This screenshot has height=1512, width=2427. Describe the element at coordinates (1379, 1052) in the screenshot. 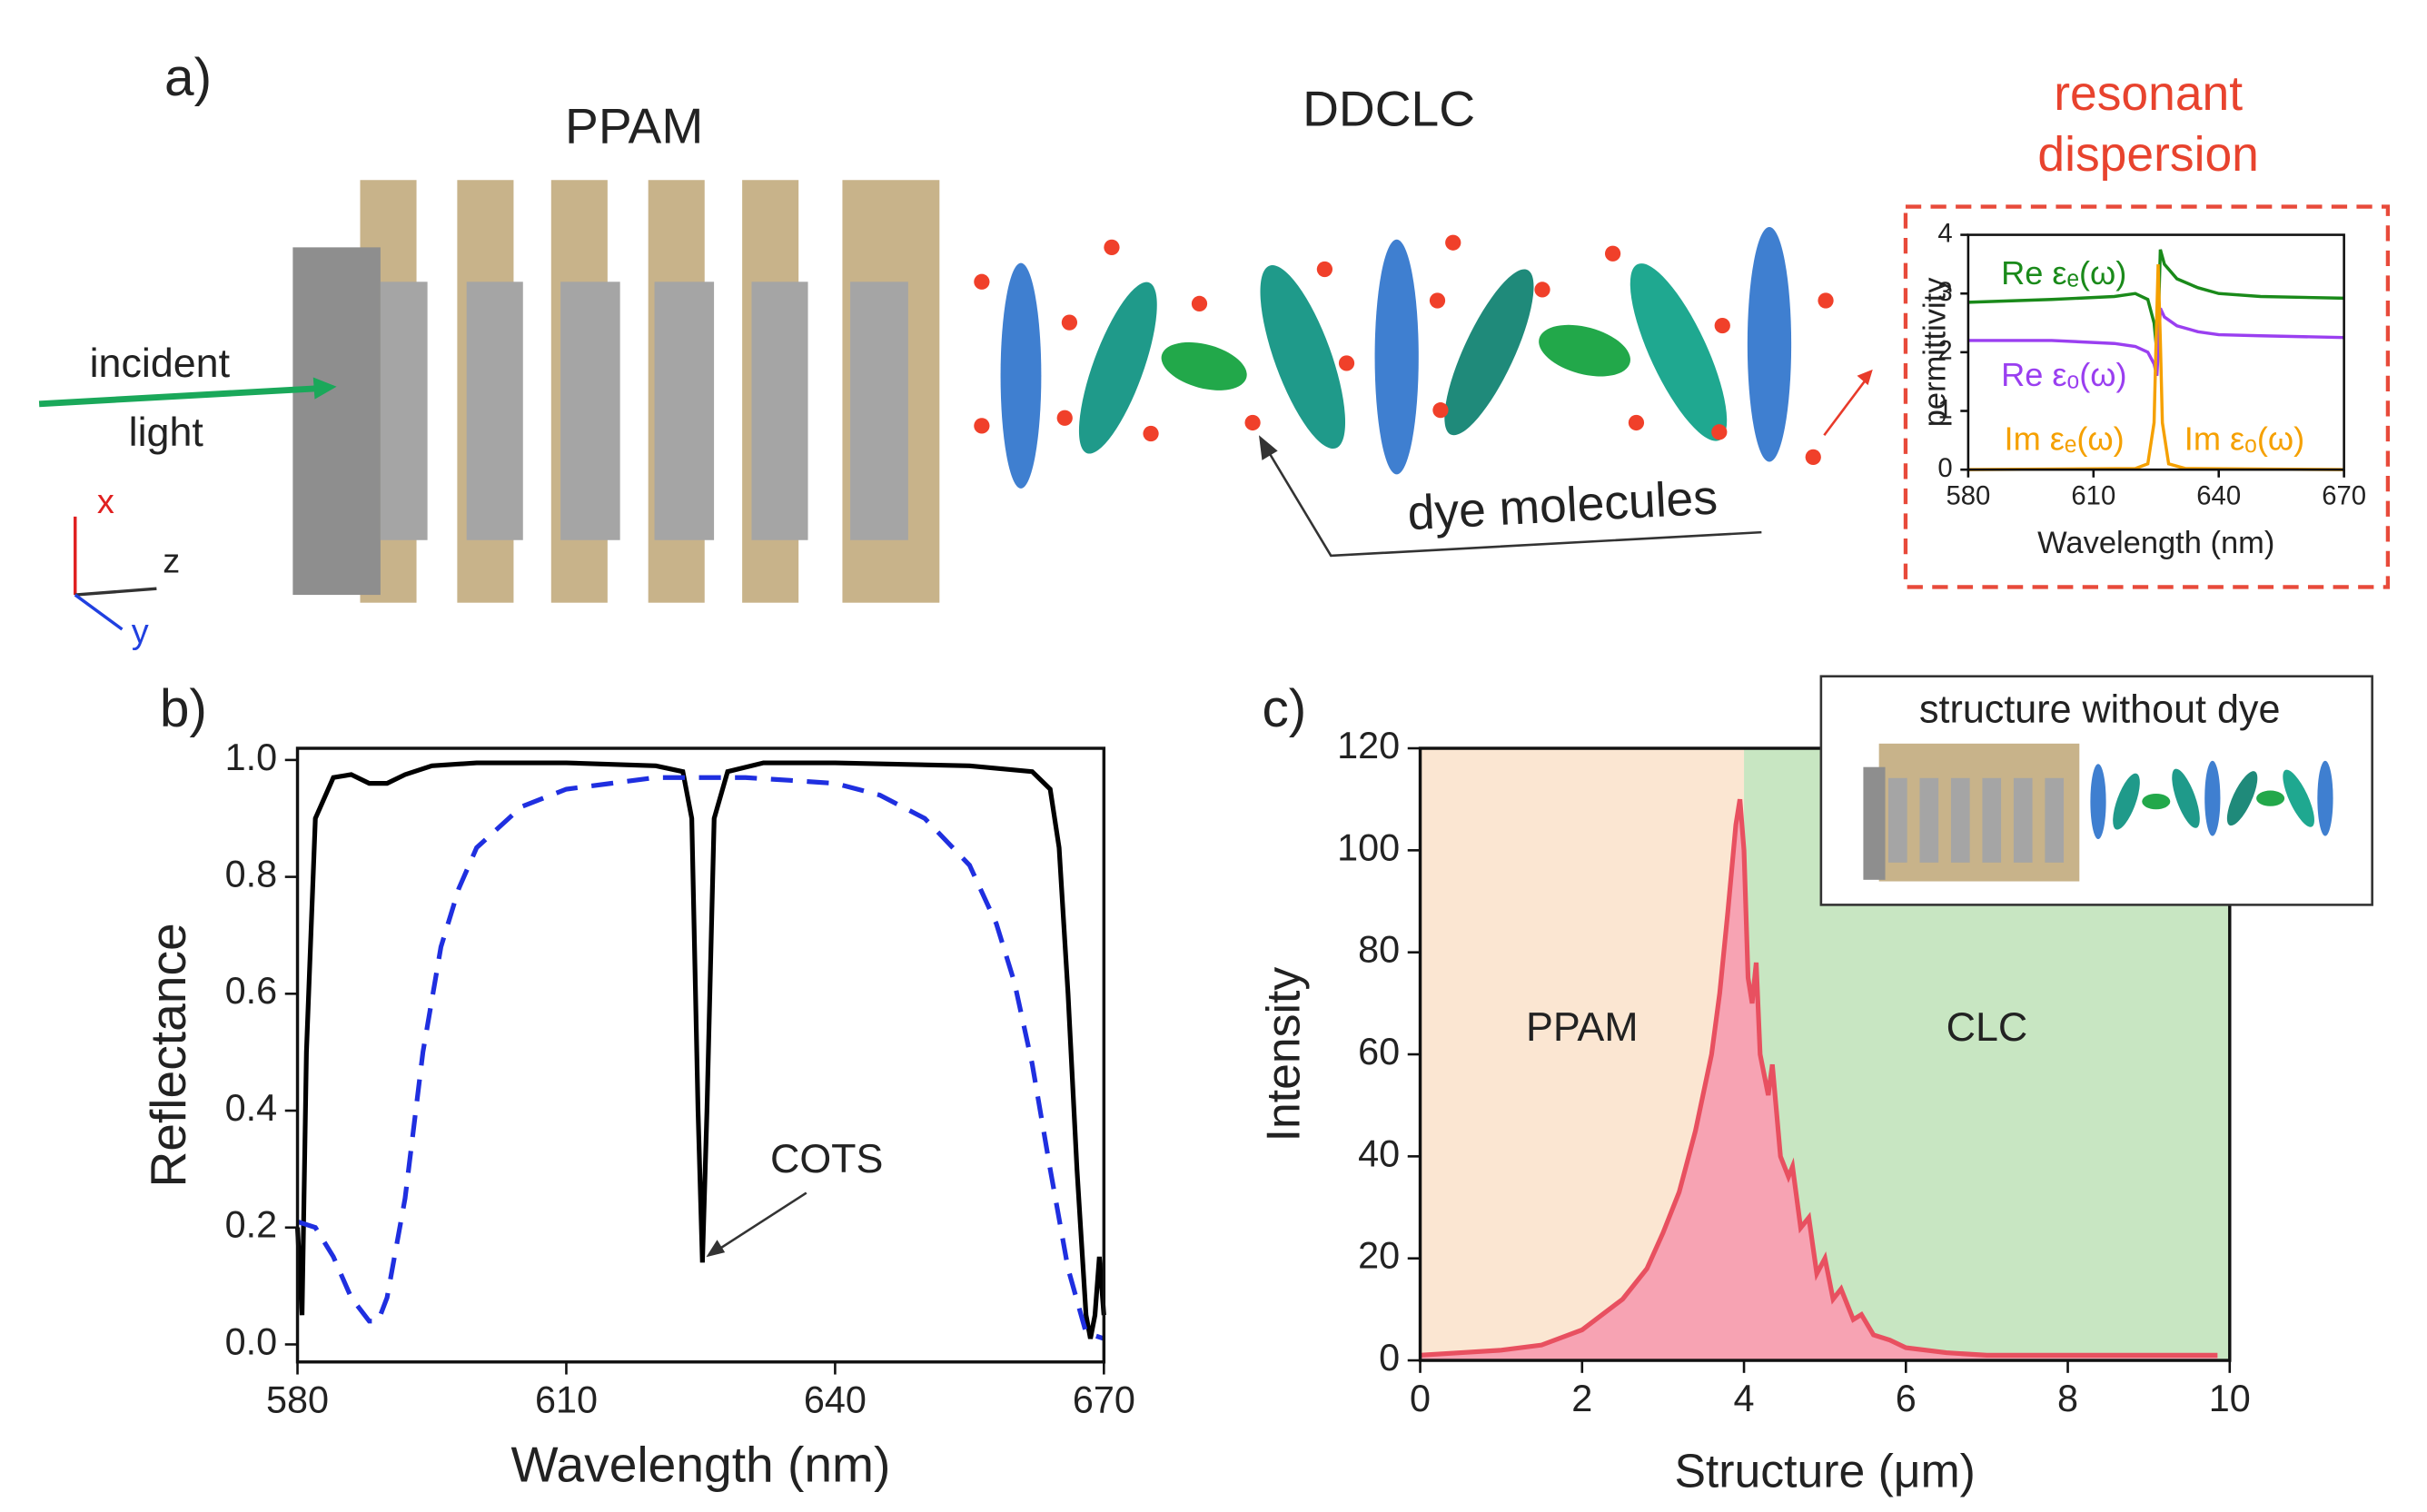

I see `y-tick-label: 60` at that location.